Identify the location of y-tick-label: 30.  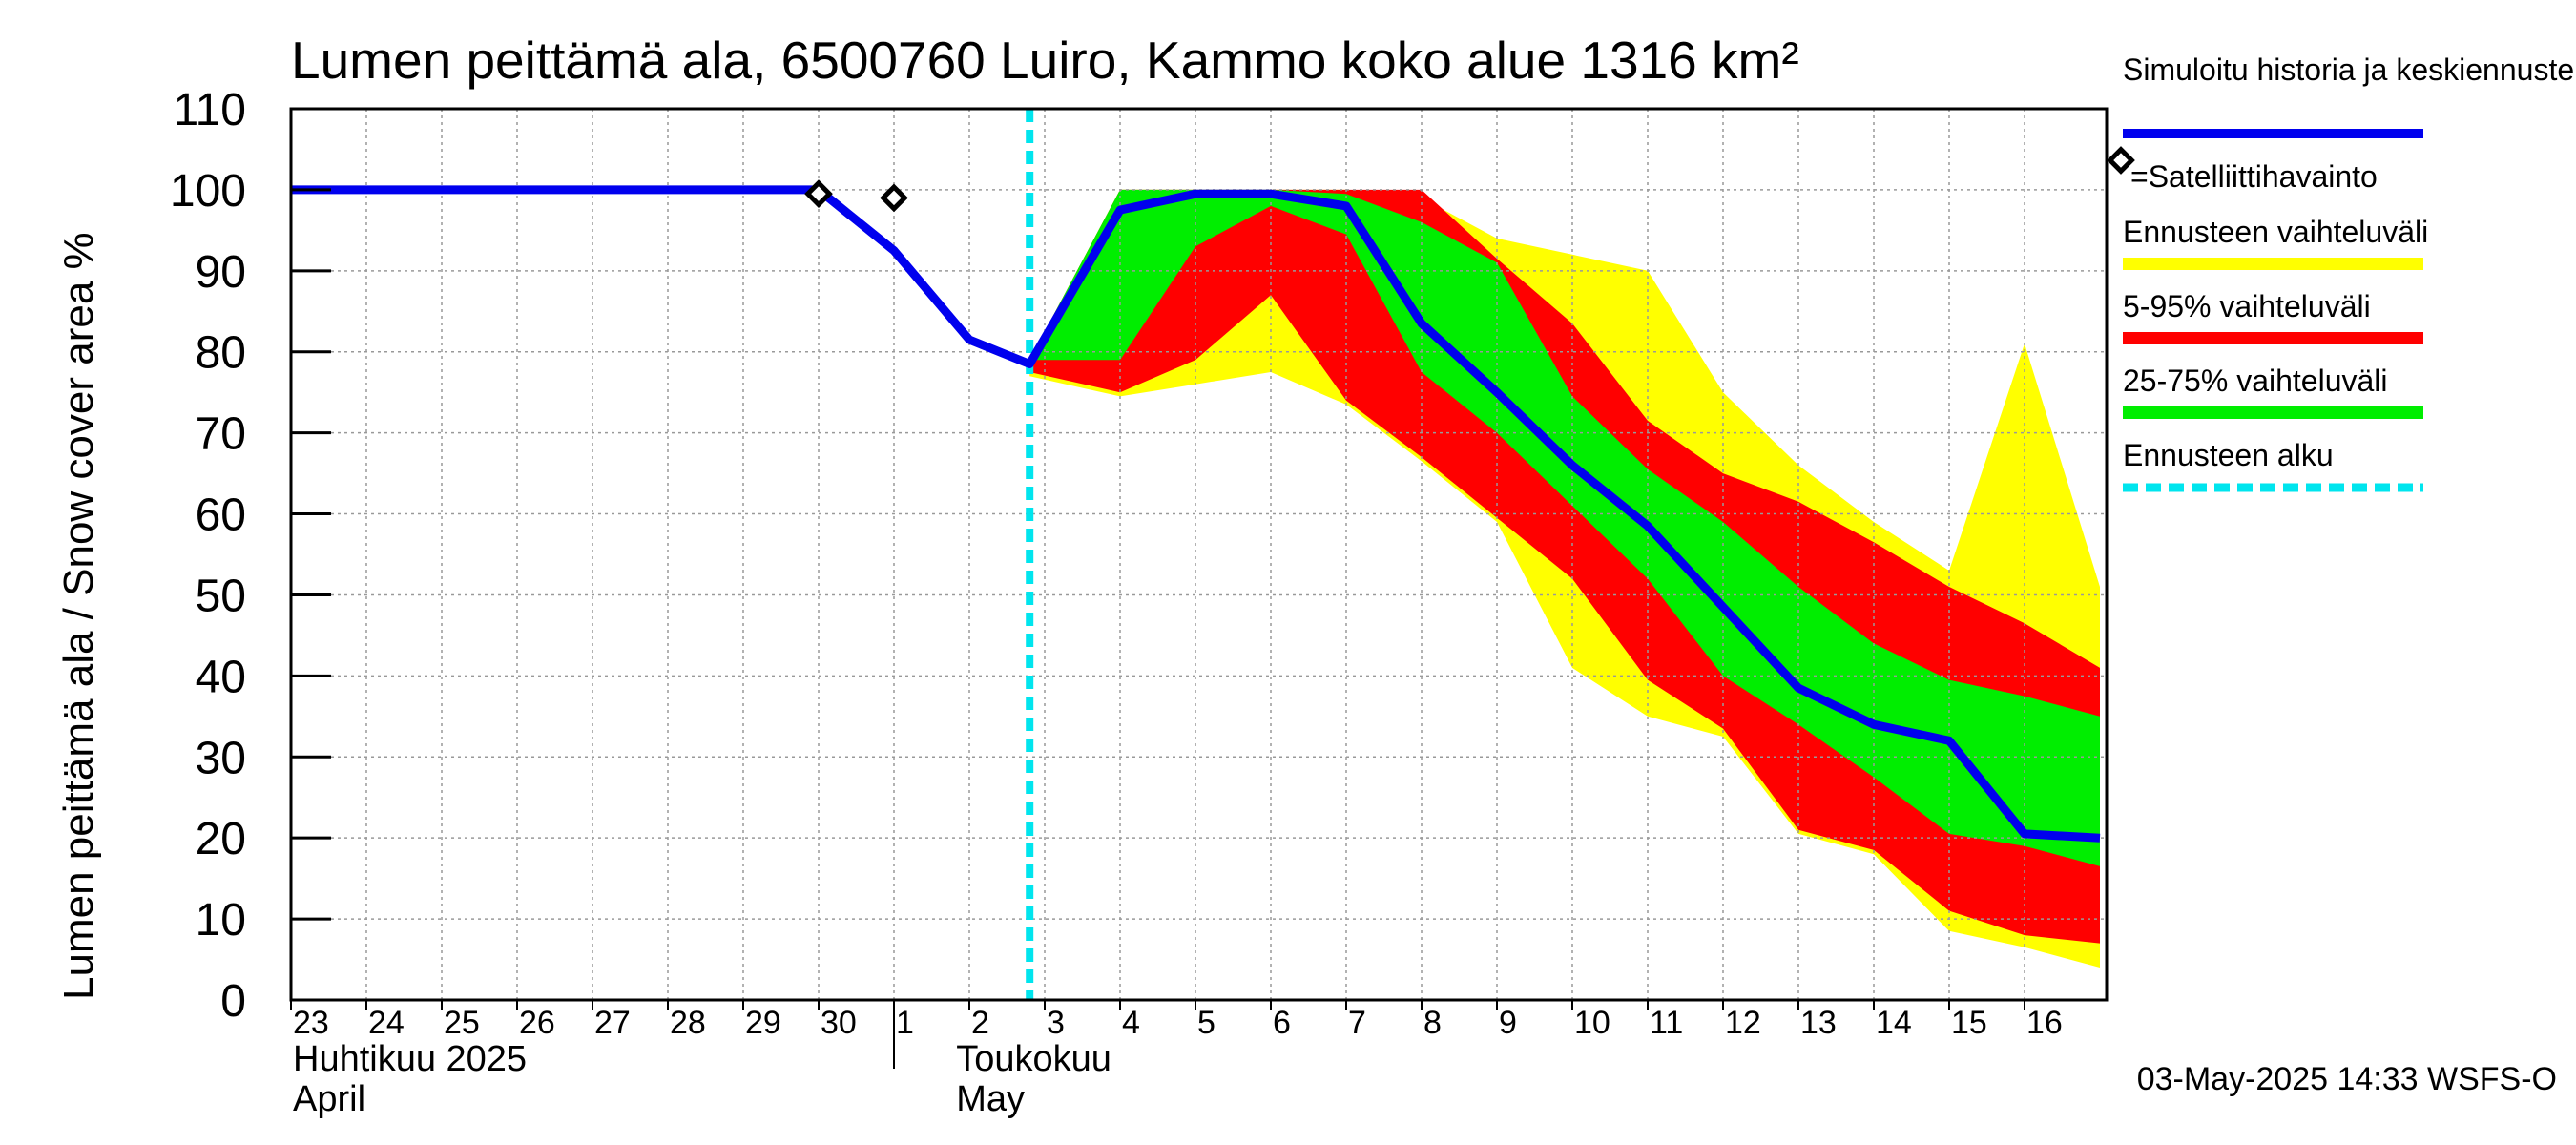
(221, 758).